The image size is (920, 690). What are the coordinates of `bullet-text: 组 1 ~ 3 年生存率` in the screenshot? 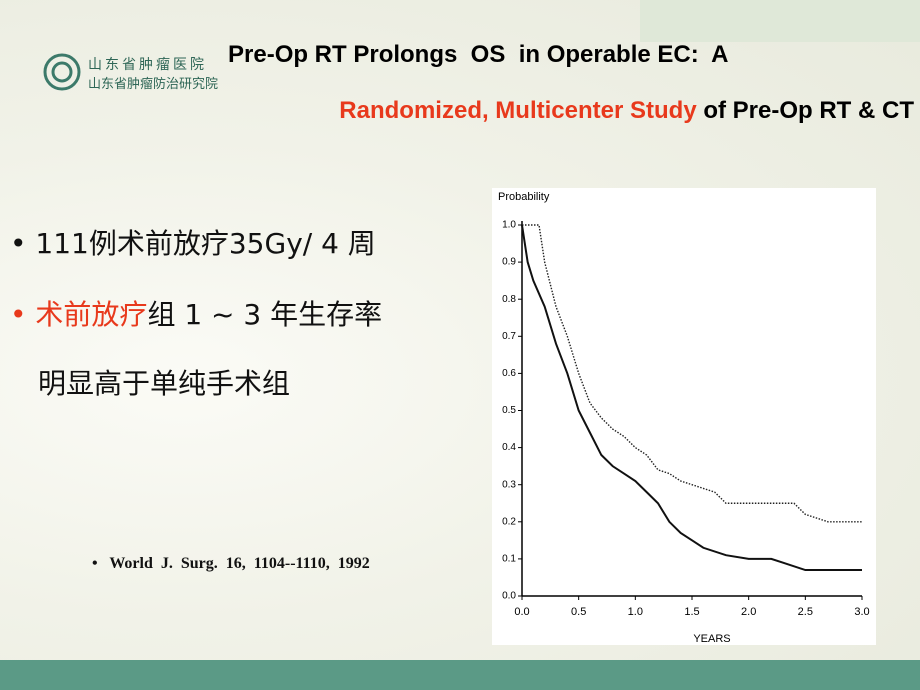 It's located at (265, 314).